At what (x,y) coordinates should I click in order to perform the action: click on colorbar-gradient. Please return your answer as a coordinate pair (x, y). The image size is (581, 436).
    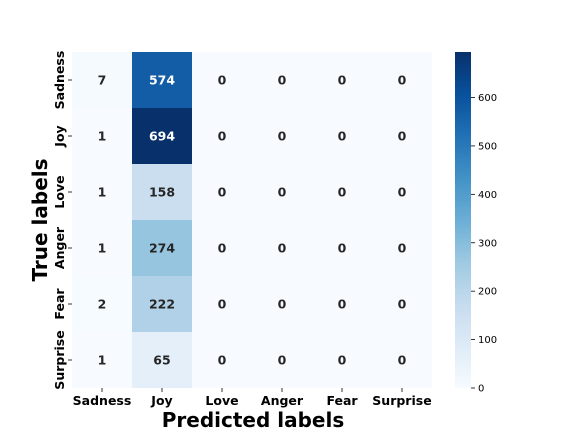
    Looking at the image, I should click on (463, 220).